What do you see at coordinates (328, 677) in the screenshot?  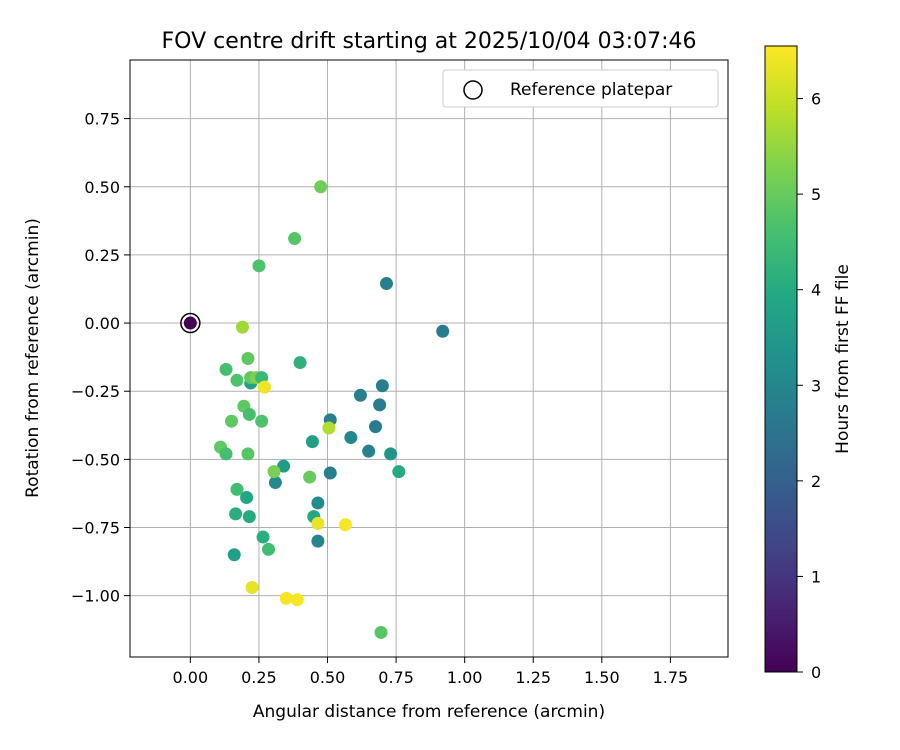 I see `x-tick-label: 0.50` at bounding box center [328, 677].